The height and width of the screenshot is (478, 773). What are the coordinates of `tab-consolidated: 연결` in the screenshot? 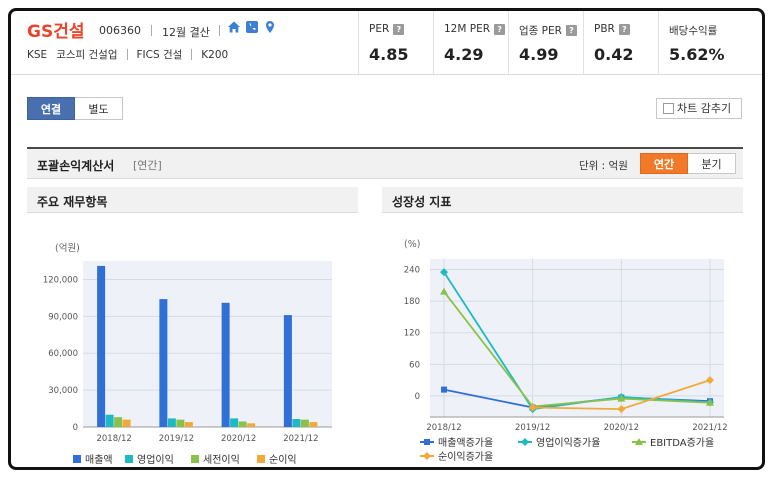 It's located at (51, 108).